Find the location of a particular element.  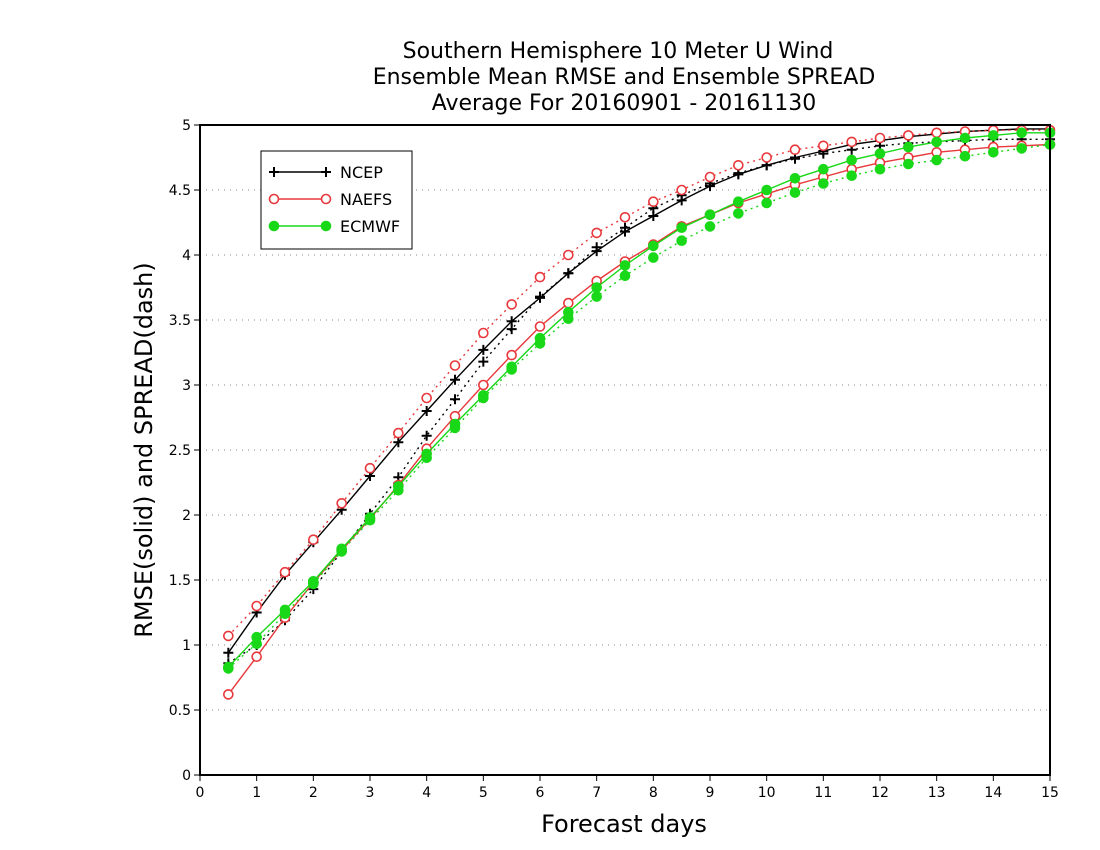

ecmwf-legend-label: ECMWF is located at coordinates (370, 226).